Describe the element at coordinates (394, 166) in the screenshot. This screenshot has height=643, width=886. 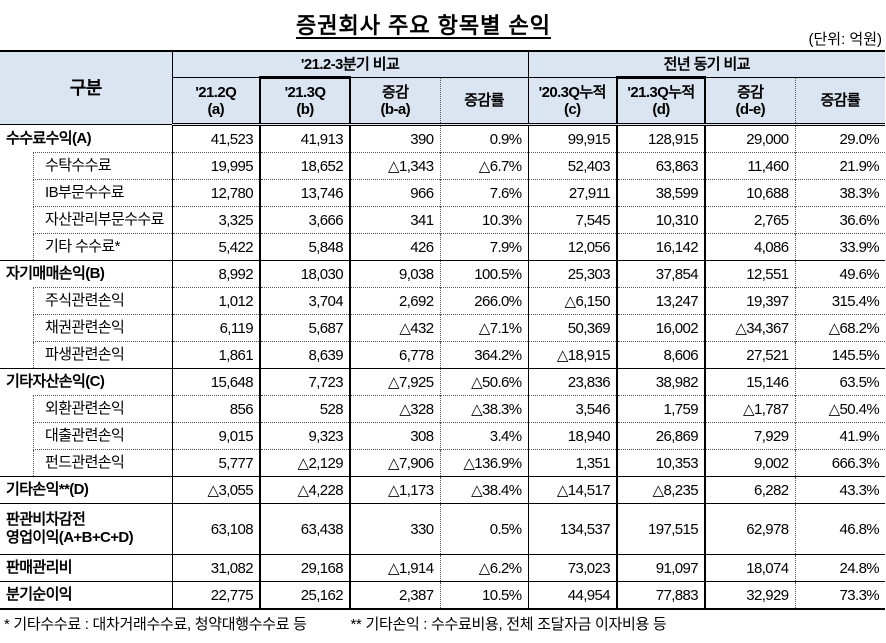
I see `cell-value: △1,343` at that location.